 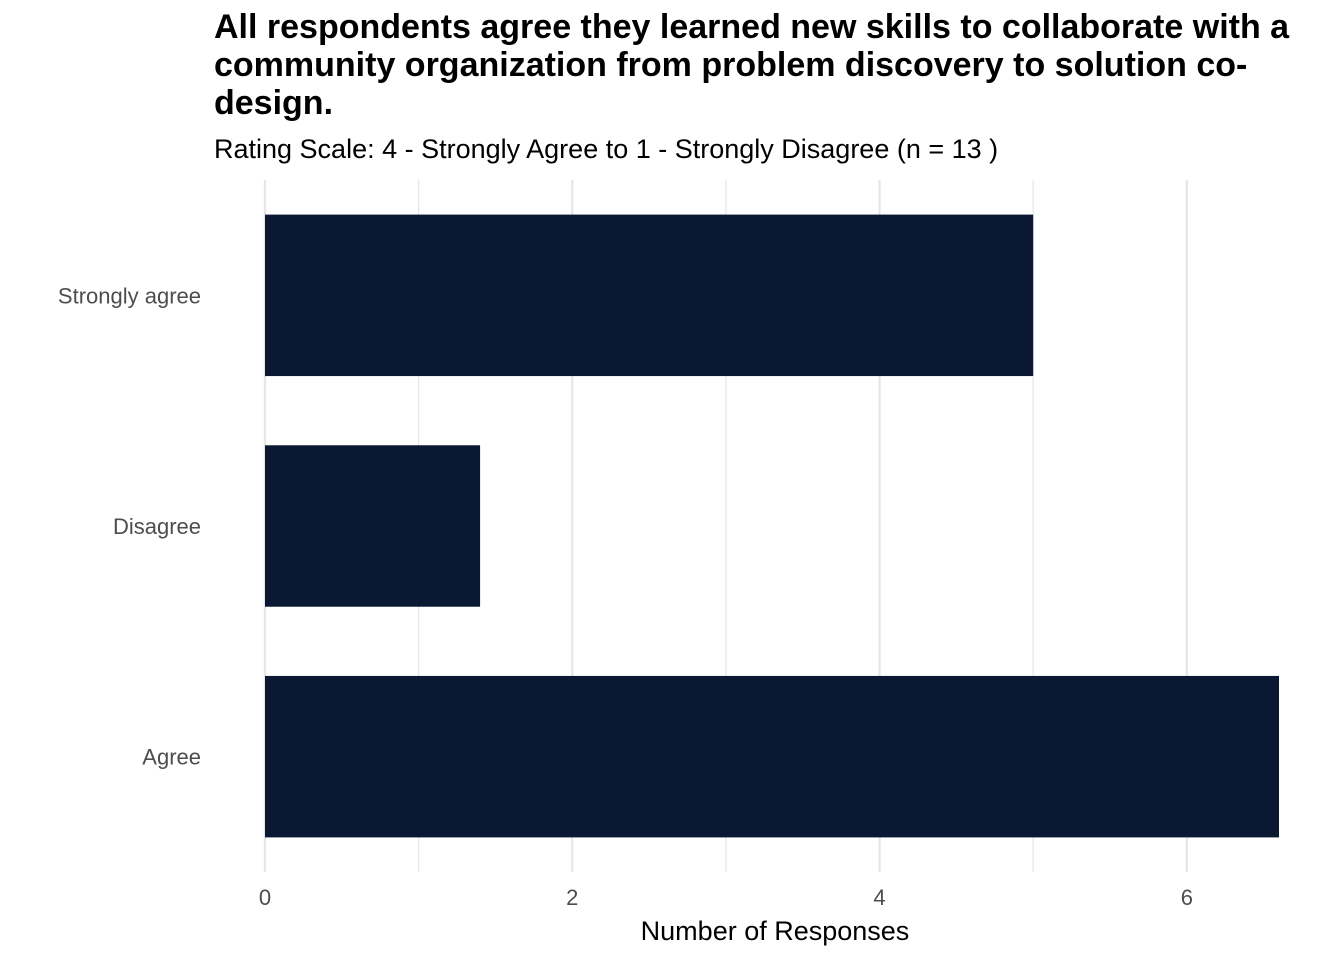 I want to click on x-axis-title: Number of Responses, so click(x=775, y=931).